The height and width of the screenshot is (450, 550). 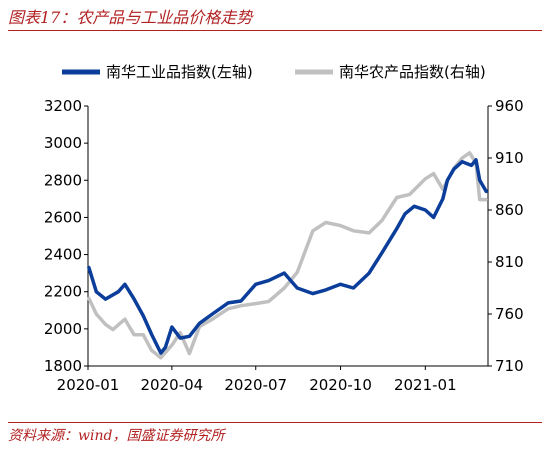 What do you see at coordinates (63, 255) in the screenshot?
I see `left-tick-label: 2400` at bounding box center [63, 255].